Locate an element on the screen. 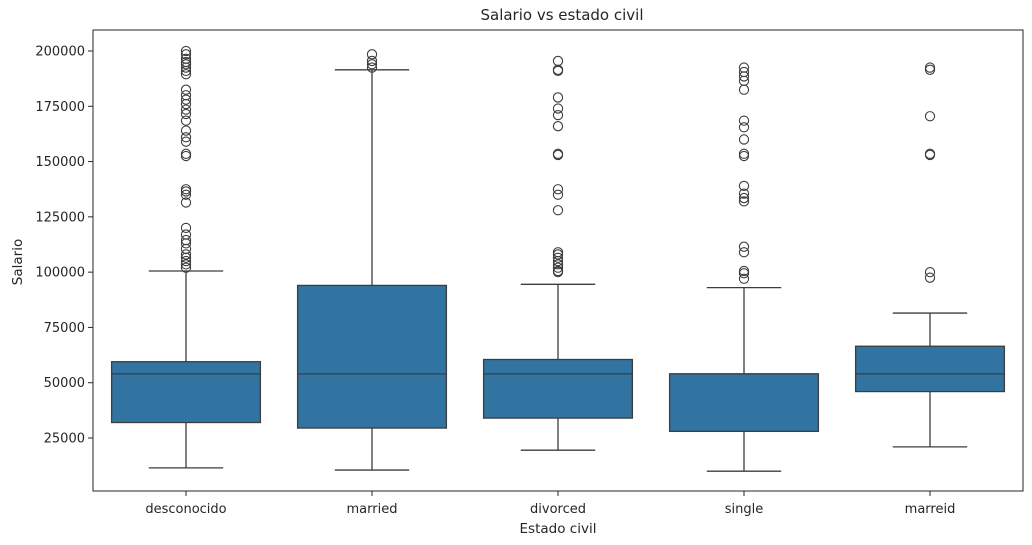 This screenshot has height=545, width=1032. x-tick-label: married is located at coordinates (372, 509).